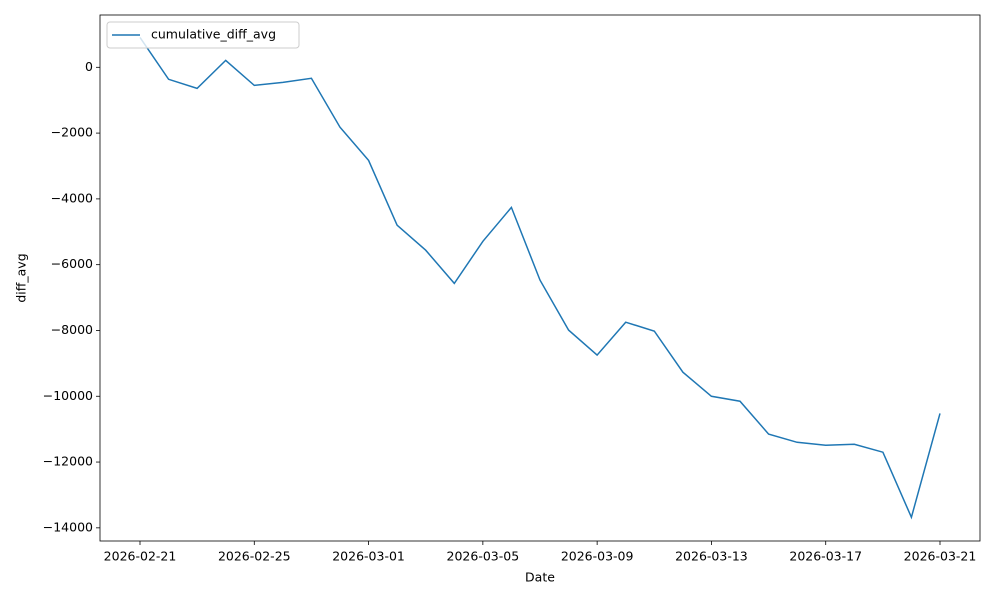 The width and height of the screenshot is (1000, 600). Describe the element at coordinates (540, 577) in the screenshot. I see `x-axis-label: Date` at that location.